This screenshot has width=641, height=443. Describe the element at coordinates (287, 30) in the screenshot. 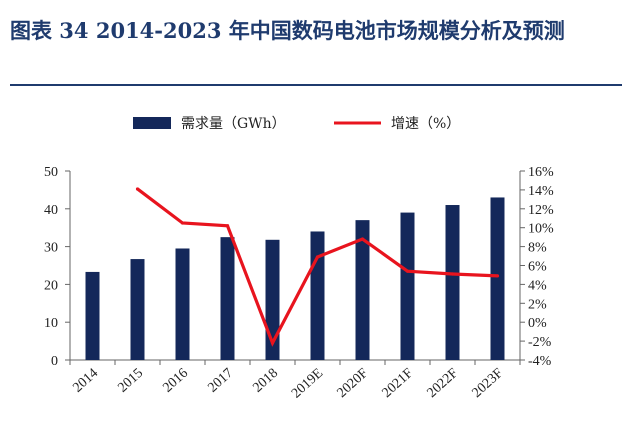

I see `page-title: 图表 34 2014-2023 年中国数码电池市场规模分析及预测` at that location.